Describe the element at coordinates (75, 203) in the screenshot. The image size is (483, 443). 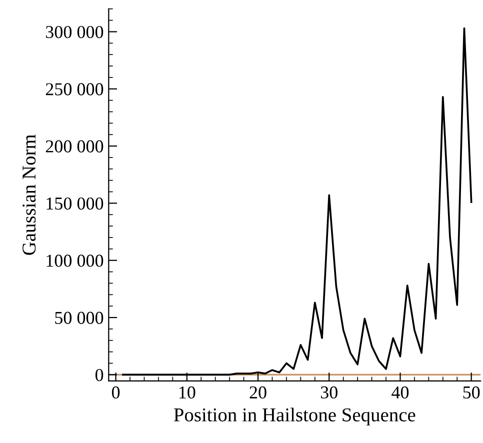
I see `y-tick-label: 150 000` at that location.